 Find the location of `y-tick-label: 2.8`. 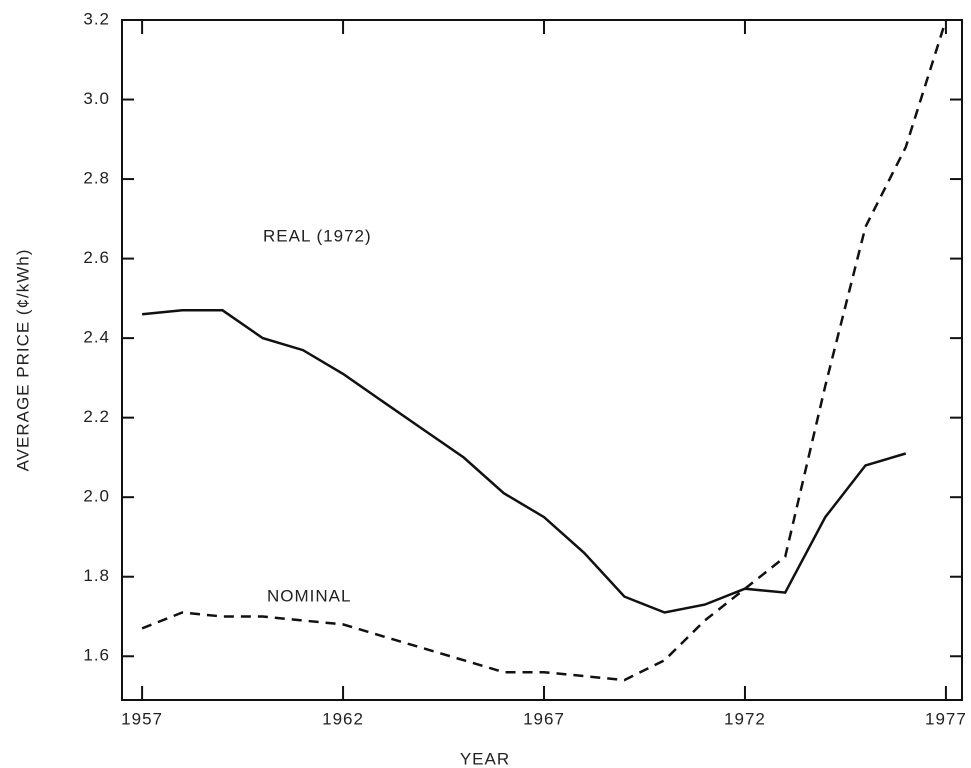

y-tick-label: 2.8 is located at coordinates (96, 178).